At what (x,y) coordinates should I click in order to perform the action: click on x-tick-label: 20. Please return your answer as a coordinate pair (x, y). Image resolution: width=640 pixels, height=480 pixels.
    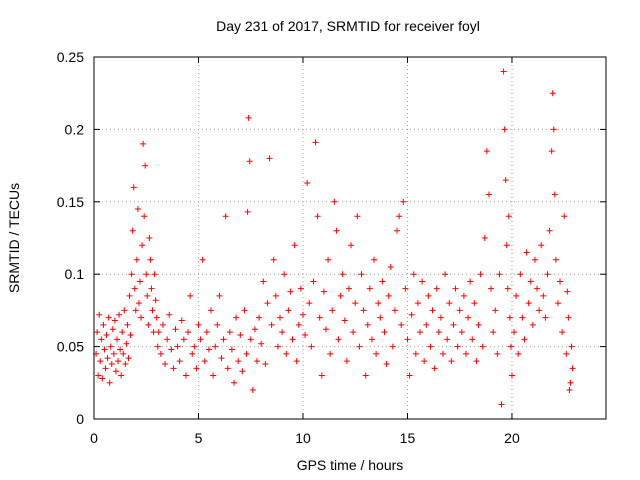
    Looking at the image, I should click on (512, 438).